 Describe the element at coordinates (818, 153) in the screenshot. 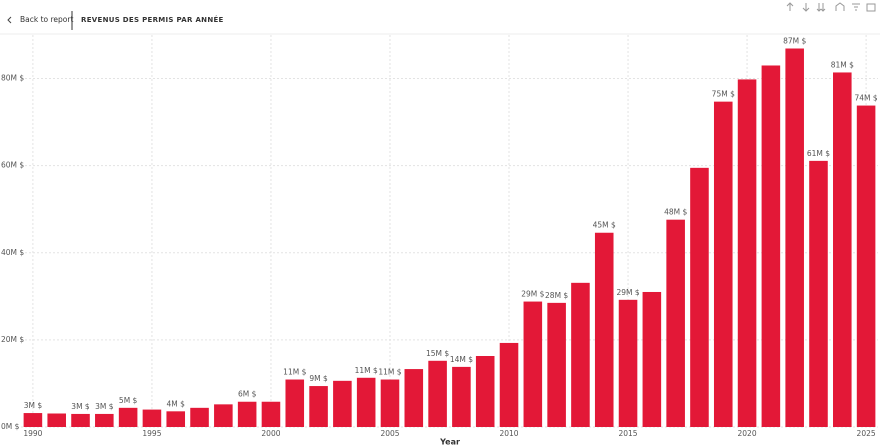

I see `data-label: 61M $` at that location.